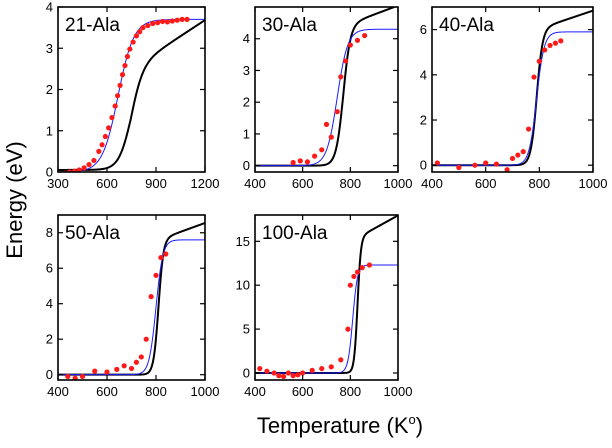 This screenshot has width=612, height=448. I want to click on panel-title: 30-Ala, so click(289, 25).